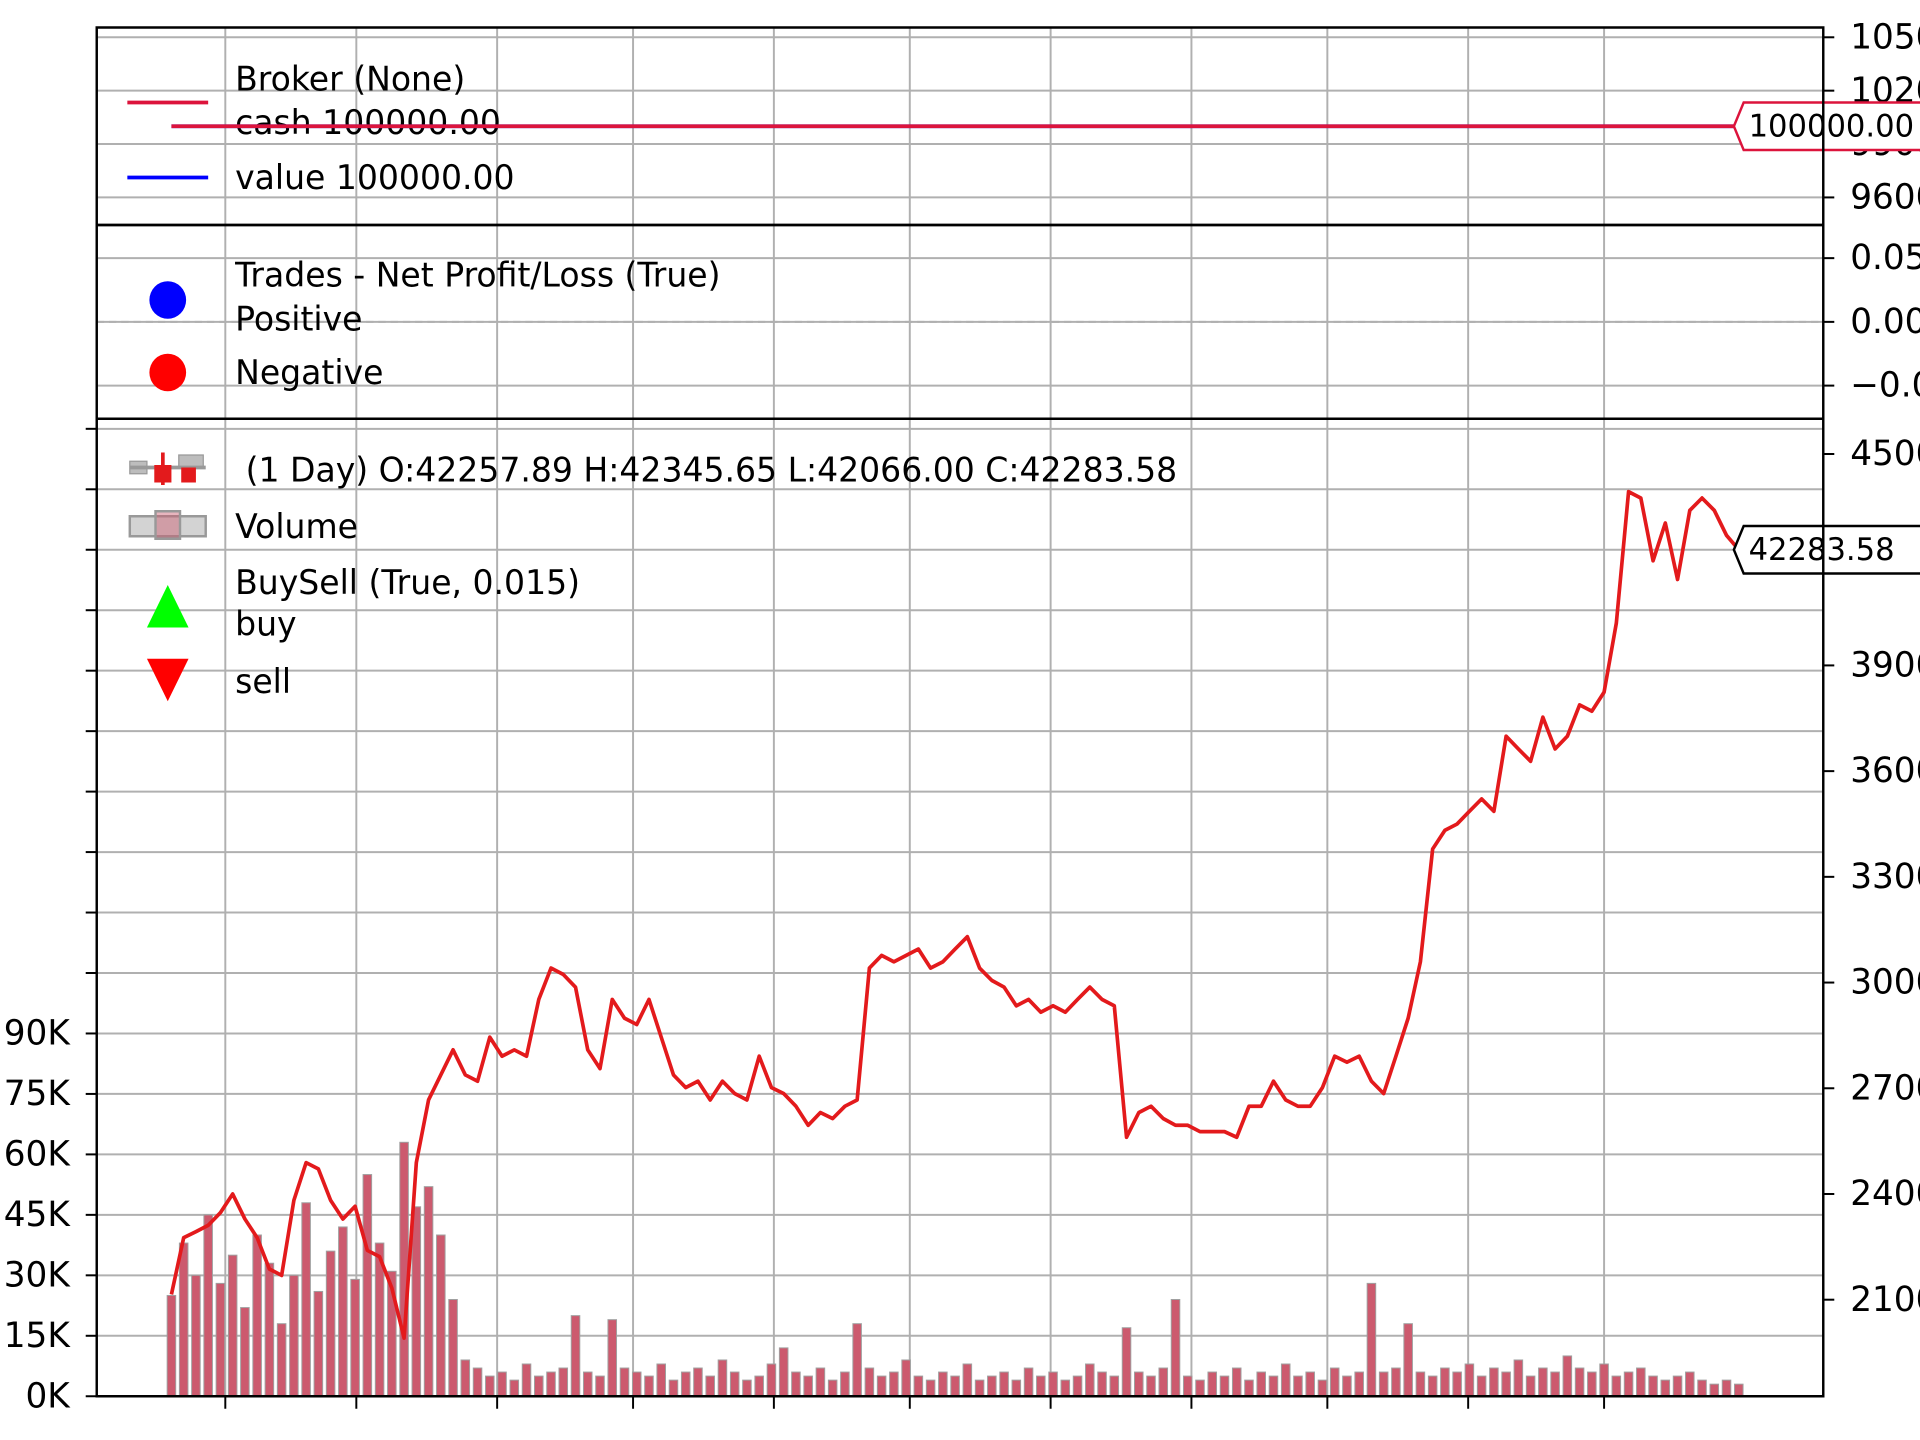  I want to click on legend-label: Negative, so click(309, 372).